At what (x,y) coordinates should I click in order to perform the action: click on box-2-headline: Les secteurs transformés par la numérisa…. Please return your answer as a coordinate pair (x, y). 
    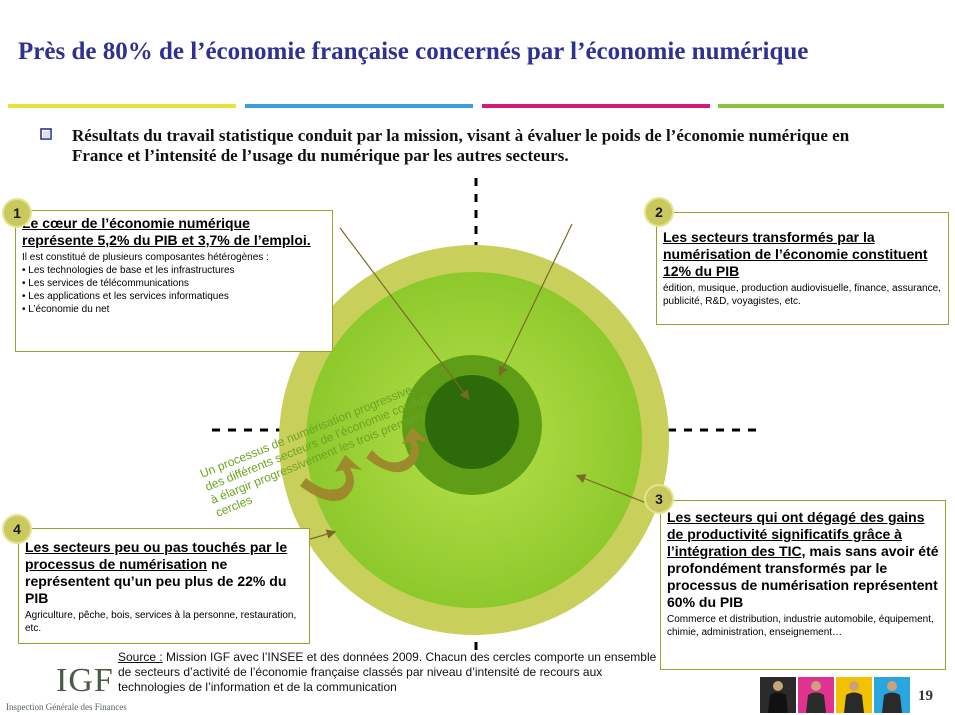
    Looking at the image, I should click on (795, 254).